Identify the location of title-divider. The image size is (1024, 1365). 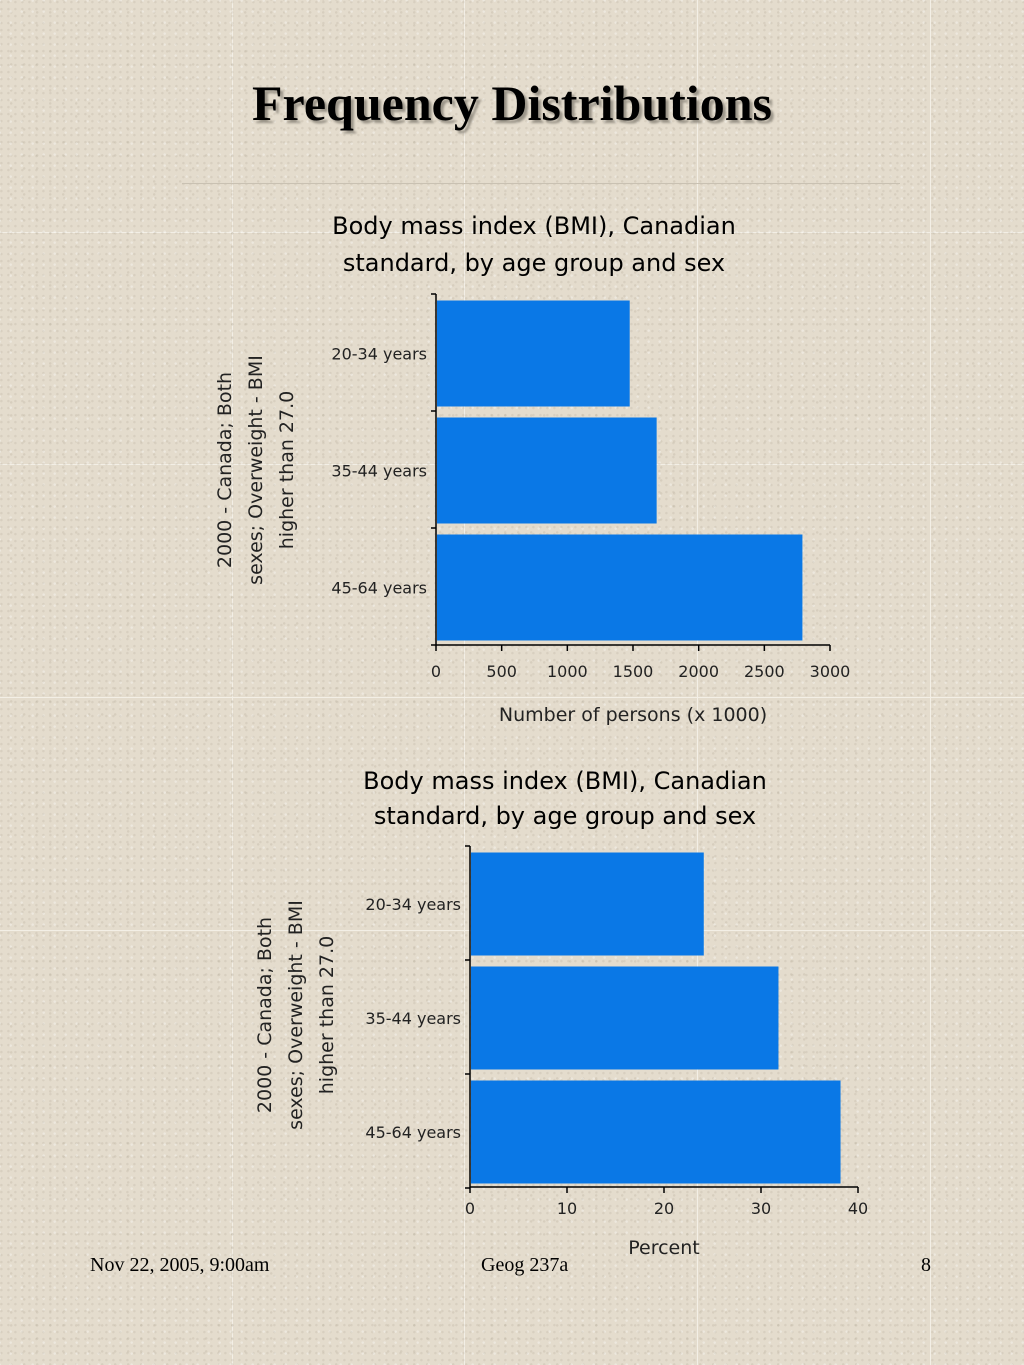
(541, 183).